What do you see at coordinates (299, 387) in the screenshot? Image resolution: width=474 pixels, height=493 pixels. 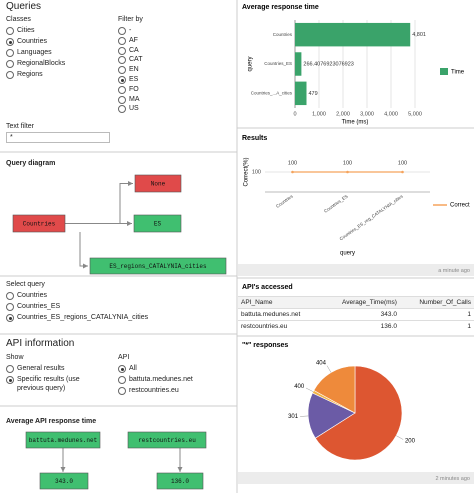 I see `slice-label: 400` at bounding box center [299, 387].